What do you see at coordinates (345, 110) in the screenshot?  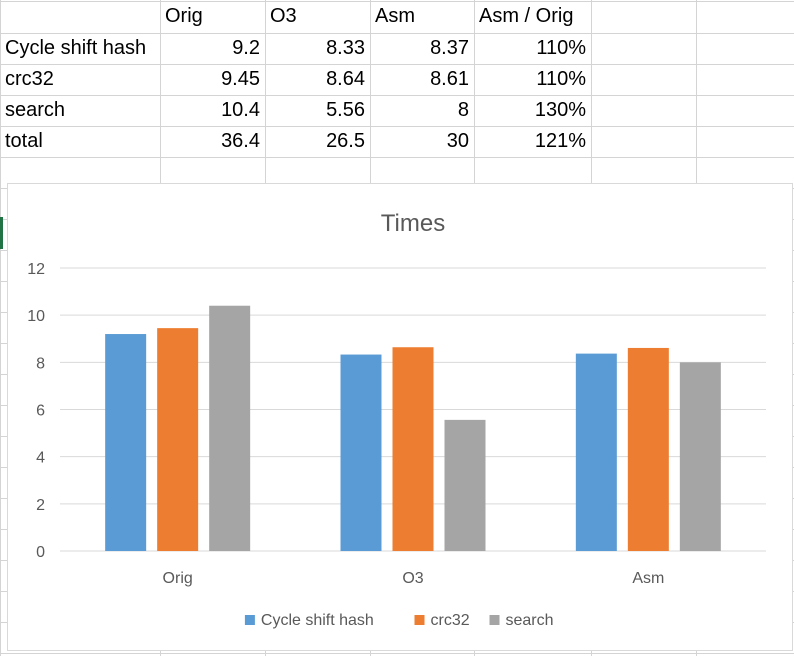 I see `value-cell: 5.56` at bounding box center [345, 110].